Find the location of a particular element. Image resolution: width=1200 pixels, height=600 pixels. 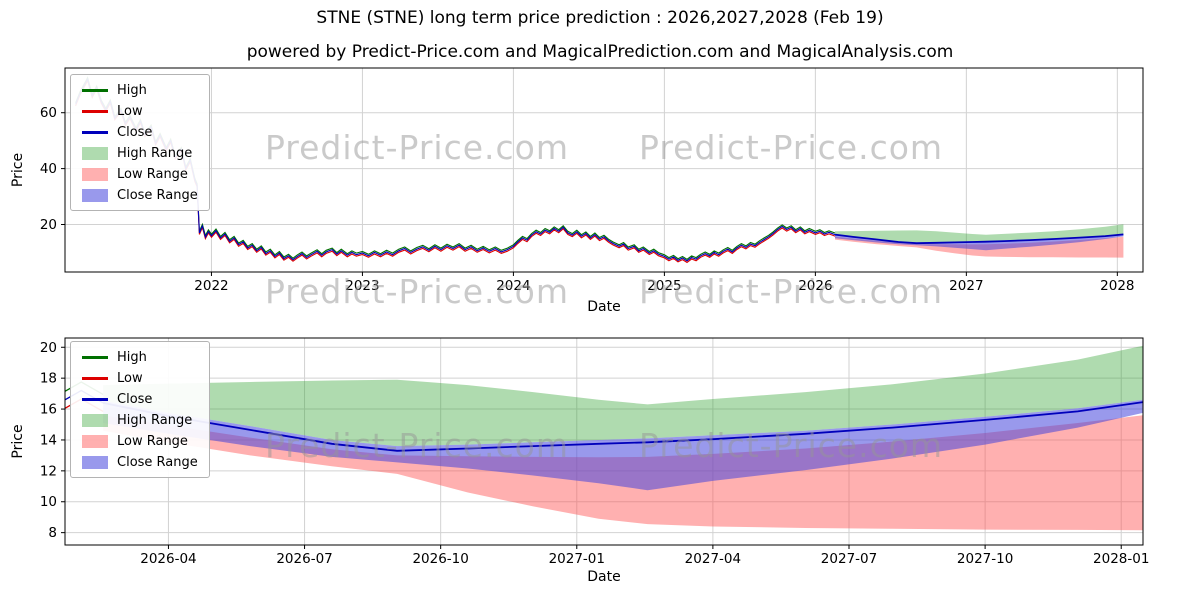

svg-text: 10 is located at coordinates (48, 502).